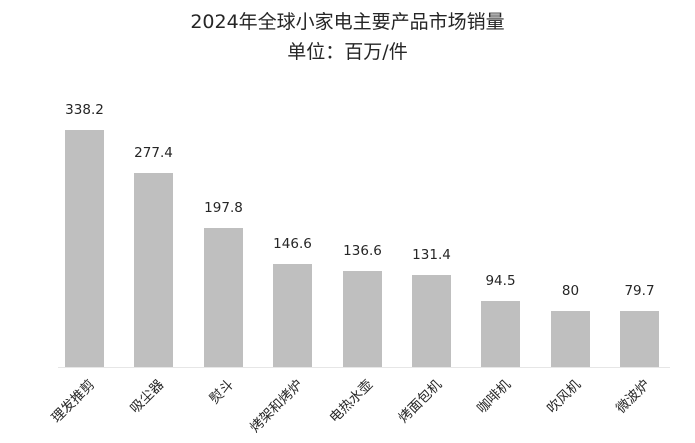 This screenshot has height=443, width=695. Describe the element at coordinates (276, 406) in the screenshot. I see `x-tick-label: 烤架和烤炉` at that location.